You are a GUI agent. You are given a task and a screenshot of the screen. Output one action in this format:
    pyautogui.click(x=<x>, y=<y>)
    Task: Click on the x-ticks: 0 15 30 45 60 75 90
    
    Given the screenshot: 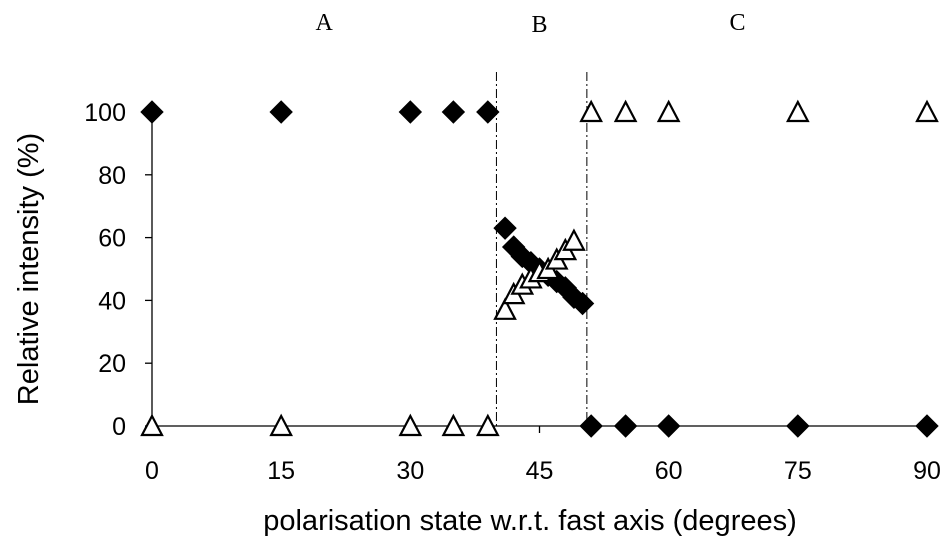 What is the action you would take?
    pyautogui.click(x=543, y=455)
    